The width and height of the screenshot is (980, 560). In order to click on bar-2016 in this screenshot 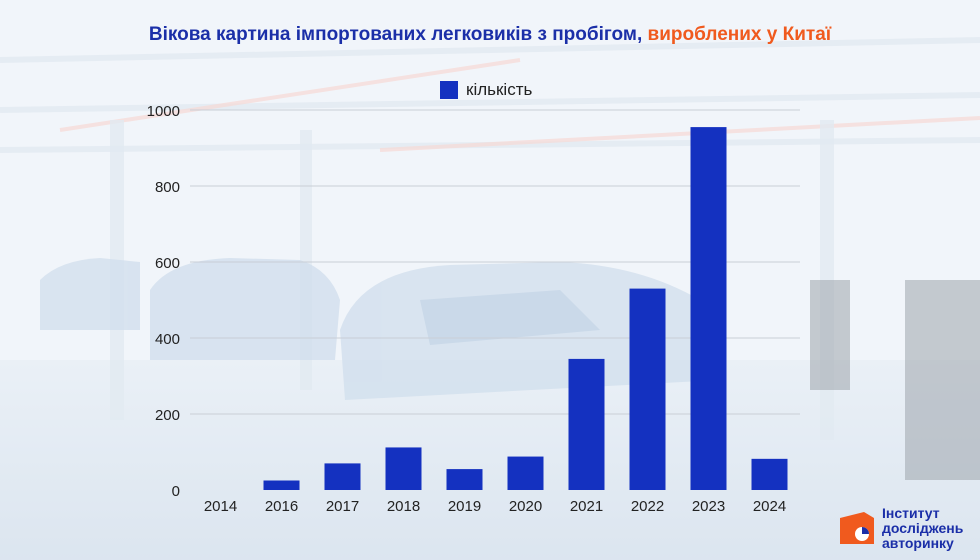, I will do `click(281, 485)`.